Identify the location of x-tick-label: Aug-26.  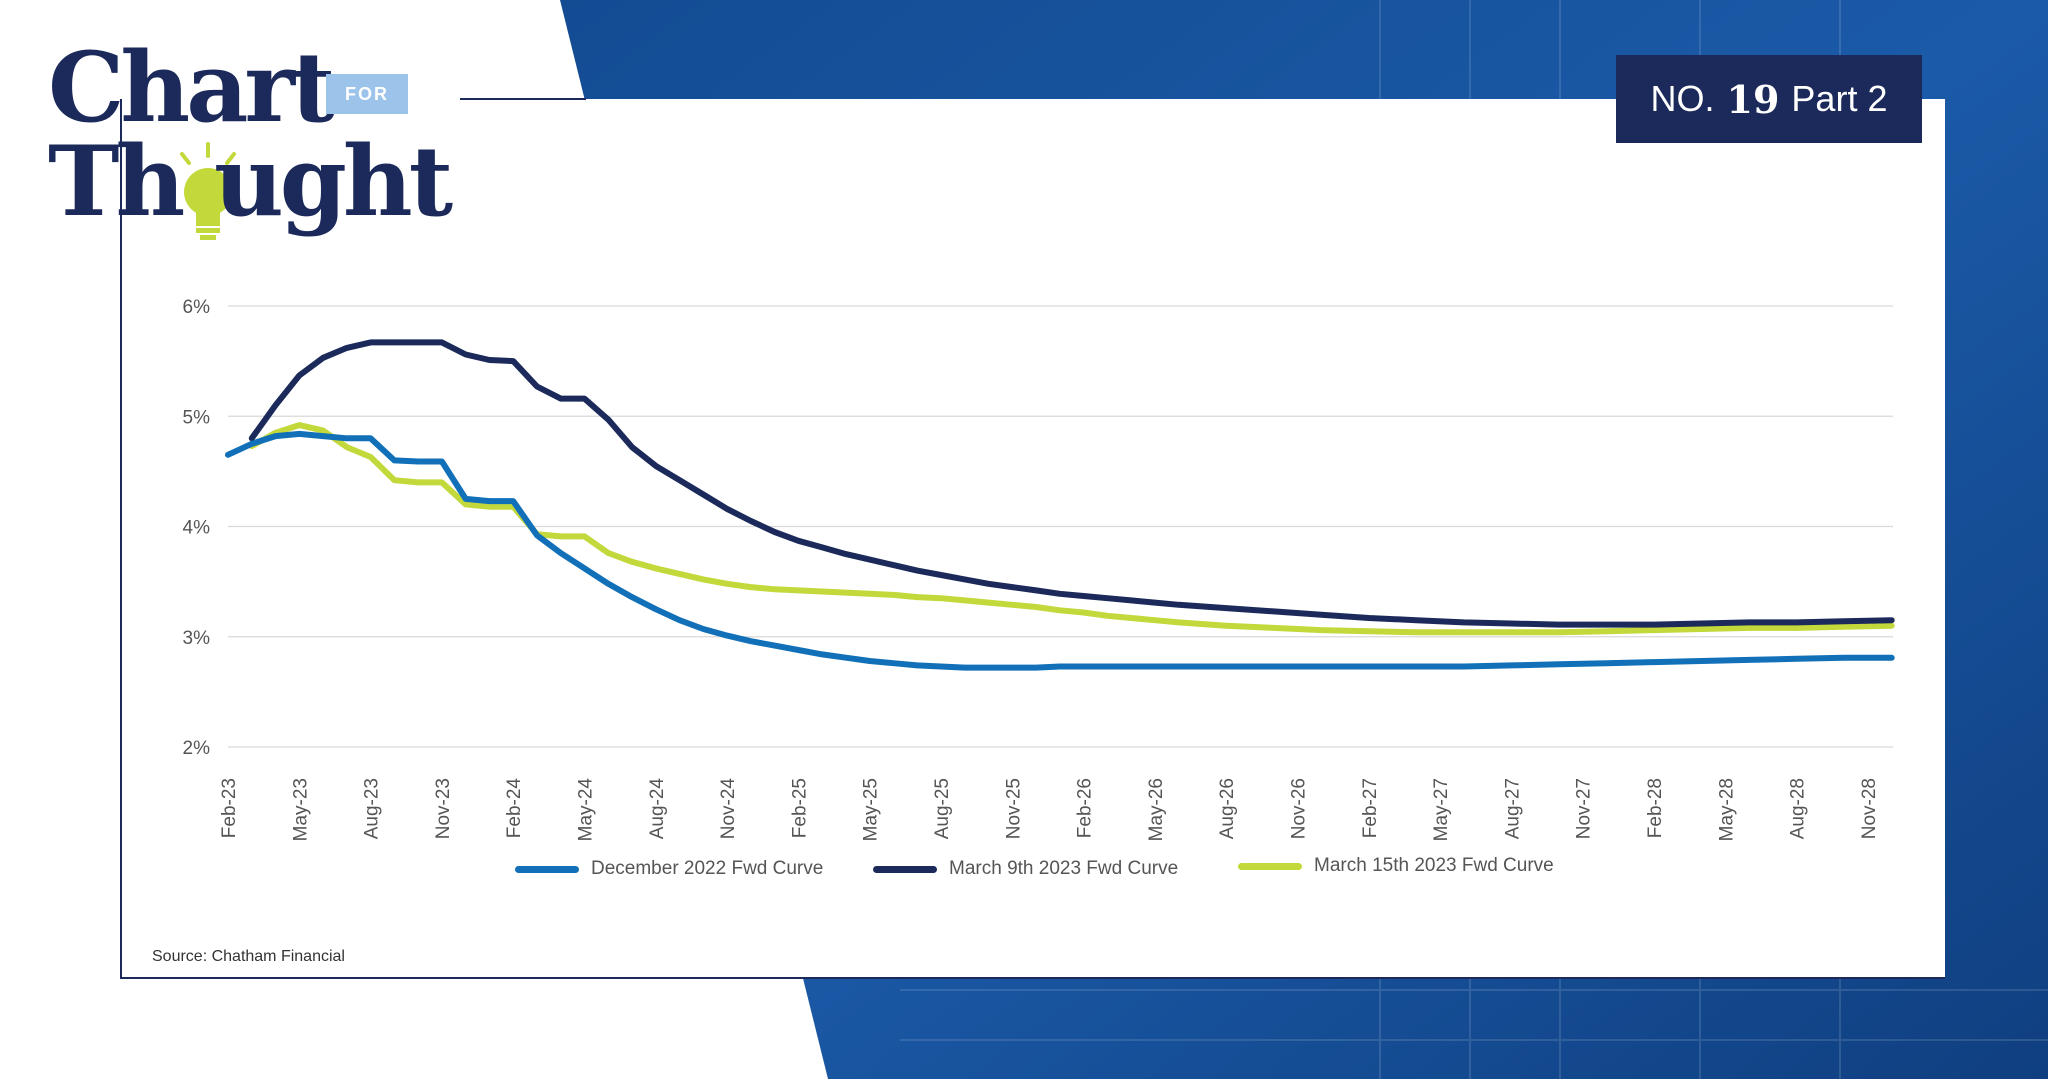
(1227, 808).